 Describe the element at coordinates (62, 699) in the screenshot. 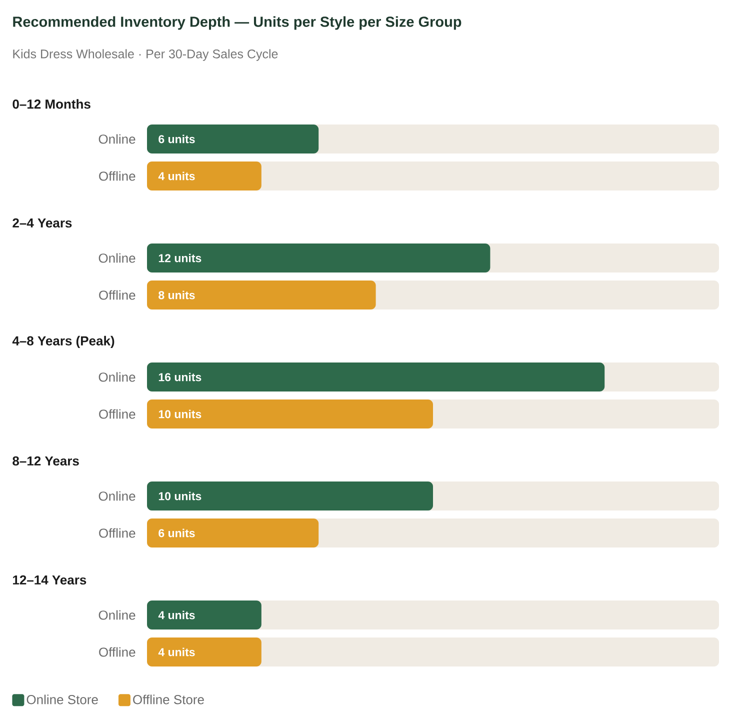

I see `legend-label: Online Store` at that location.